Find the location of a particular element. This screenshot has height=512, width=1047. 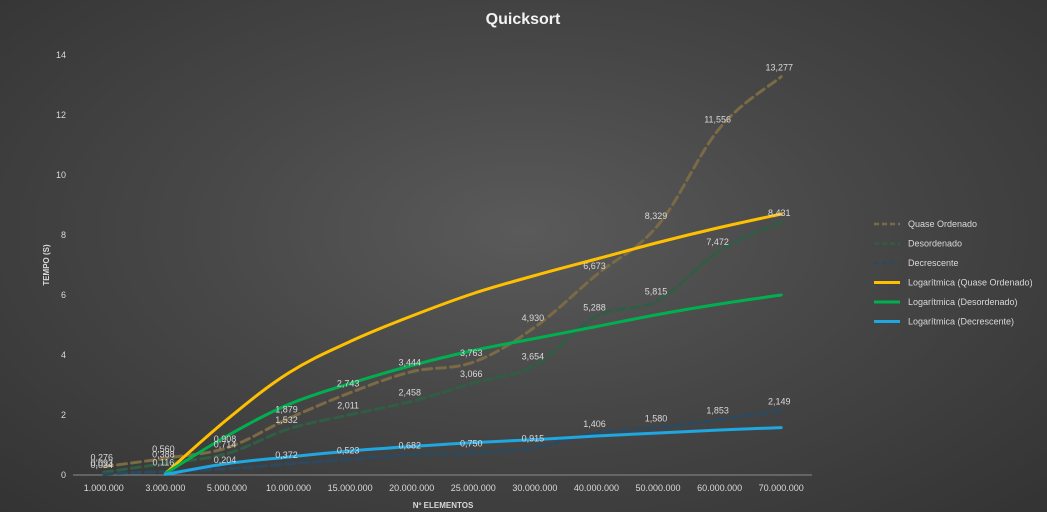

x-axis-title: Nº ELEMENTOS is located at coordinates (443, 505).